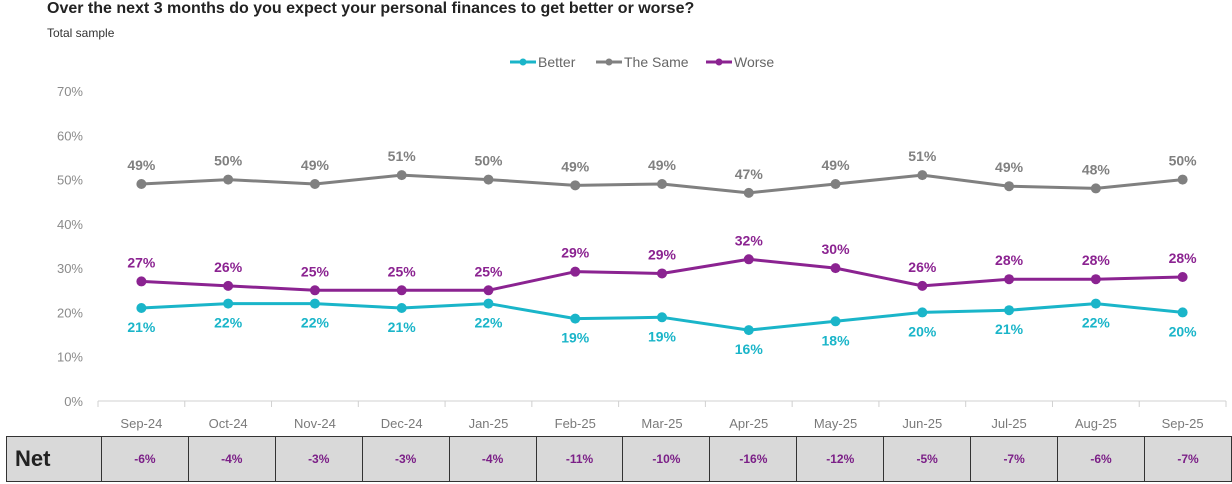 The image size is (1232, 484). I want to click on x-tick-label: May-25, so click(835, 423).